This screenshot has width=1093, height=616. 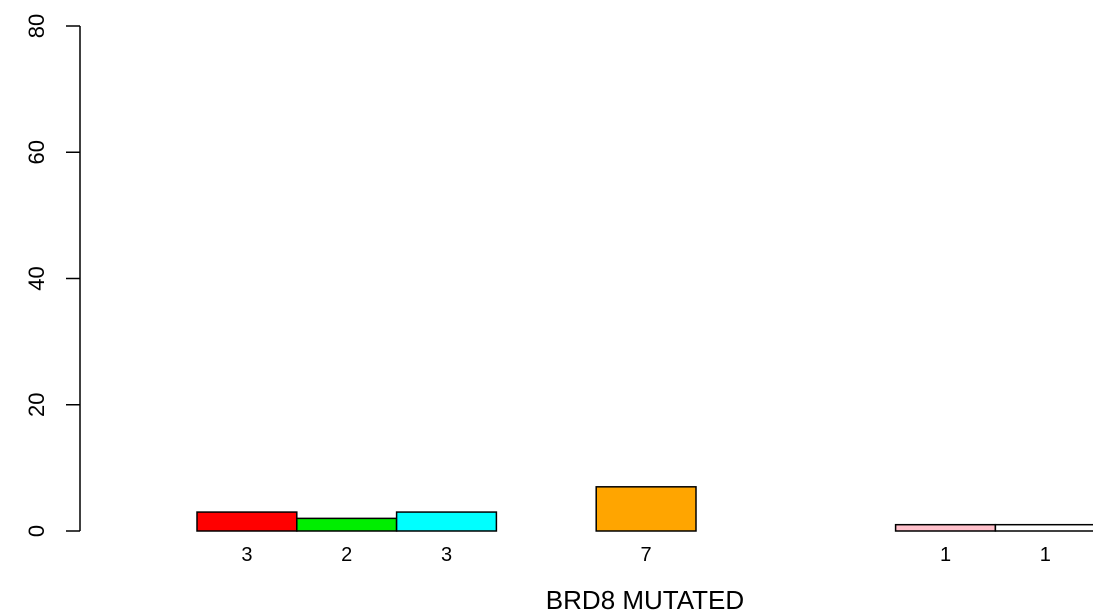 I want to click on y-tick-label: 20, so click(x=36, y=405).